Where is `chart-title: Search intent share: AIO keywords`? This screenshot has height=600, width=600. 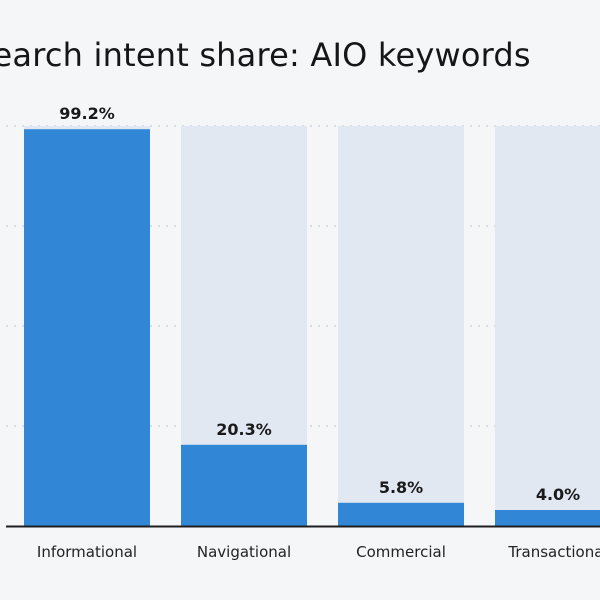
chart-title: Search intent share: AIO keywords is located at coordinates (265, 55).